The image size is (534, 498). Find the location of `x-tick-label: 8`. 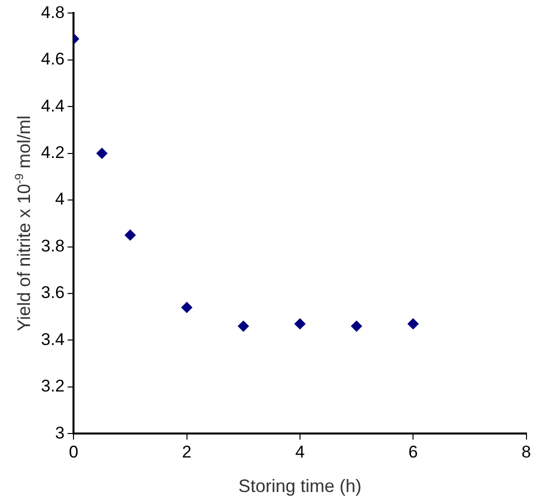

x-tick-label: 8 is located at coordinates (527, 452).